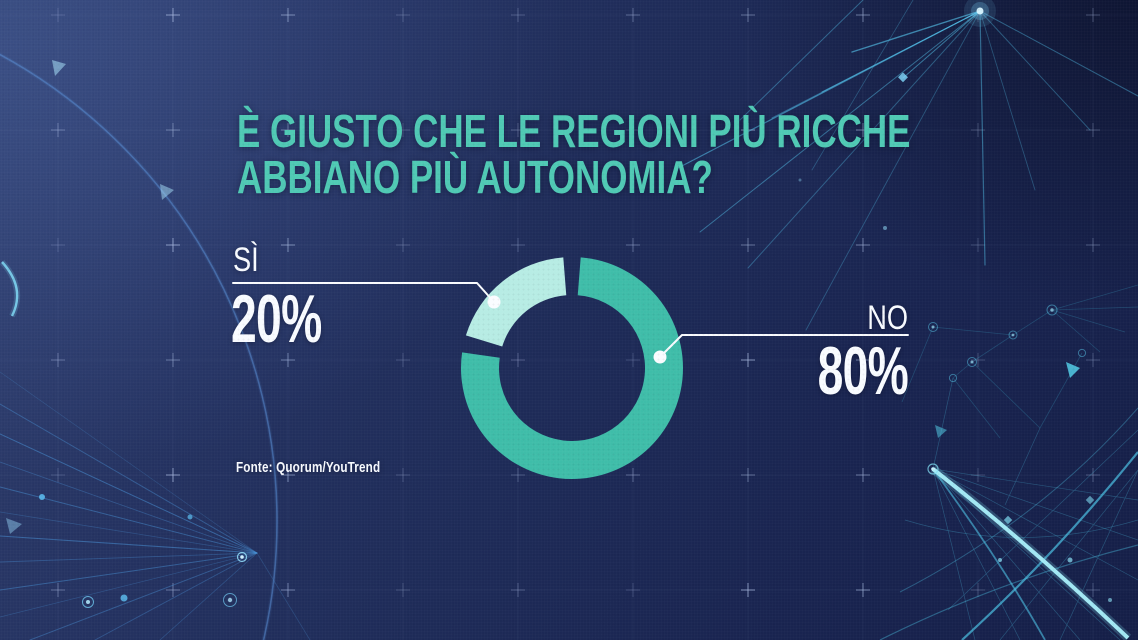  I want to click on callout-si-line, so click(363, 292).